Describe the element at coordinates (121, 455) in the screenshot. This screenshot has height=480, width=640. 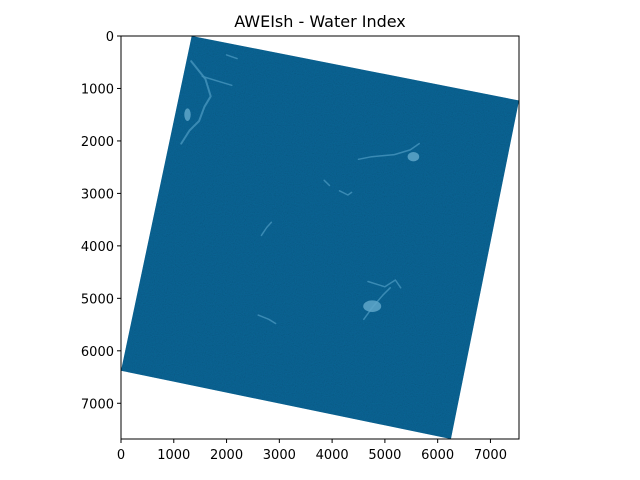
I see `x-tick-label: 0` at that location.